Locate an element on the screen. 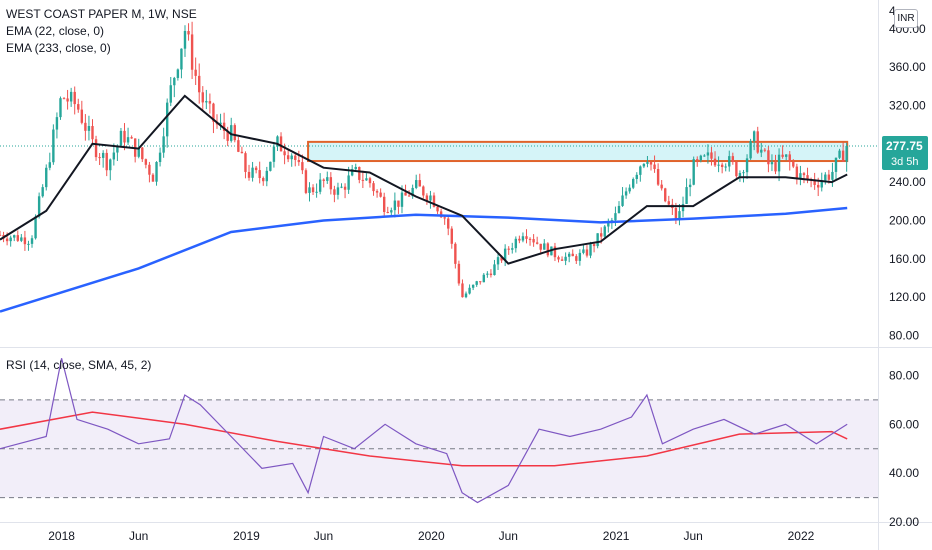 This screenshot has width=932, height=550. rsi-tick-label: 20.00 is located at coordinates (904, 522).